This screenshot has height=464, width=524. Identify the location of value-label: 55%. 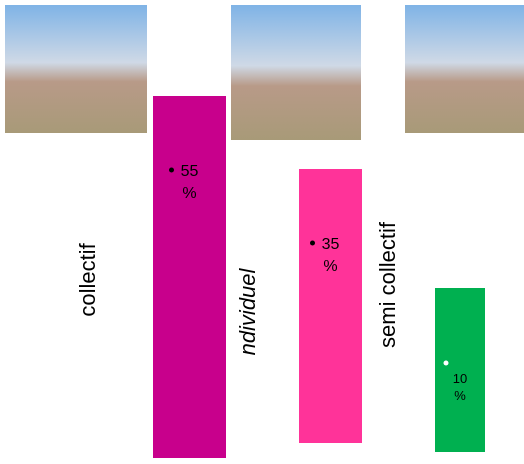
(190, 182).